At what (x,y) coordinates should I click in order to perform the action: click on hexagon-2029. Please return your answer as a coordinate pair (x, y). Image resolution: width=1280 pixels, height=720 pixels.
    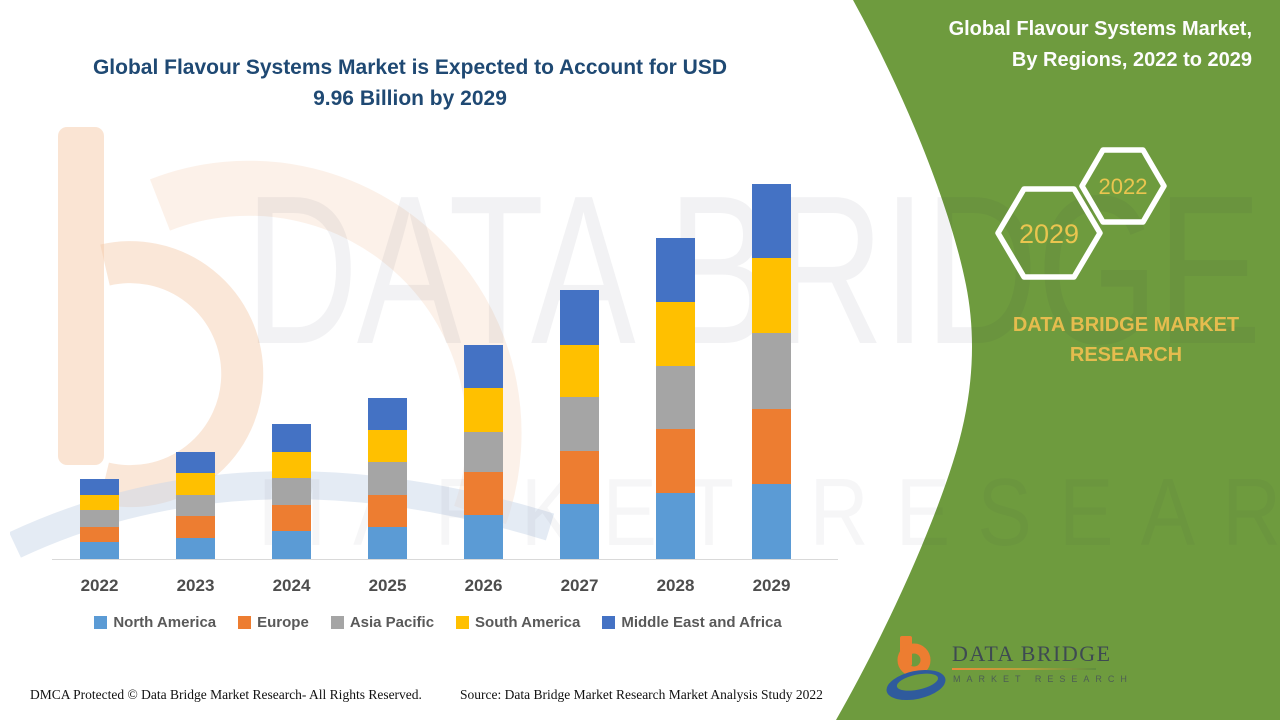
    Looking at the image, I should click on (1049, 233).